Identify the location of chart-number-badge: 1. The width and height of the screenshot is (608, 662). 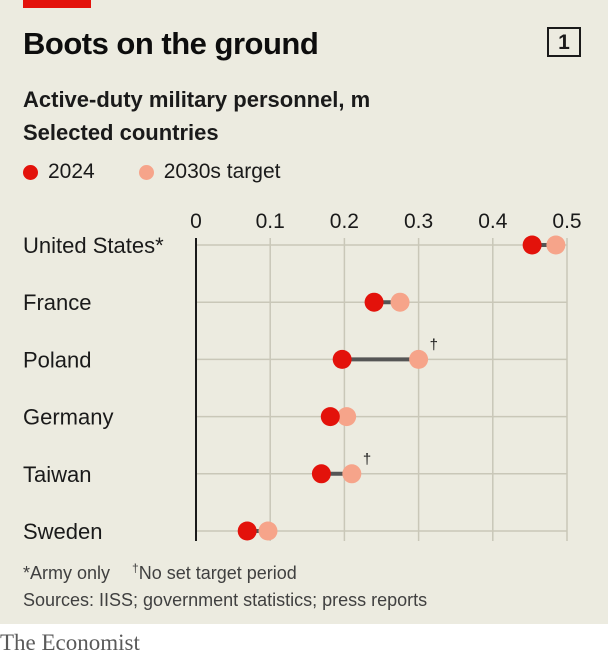
(564, 42).